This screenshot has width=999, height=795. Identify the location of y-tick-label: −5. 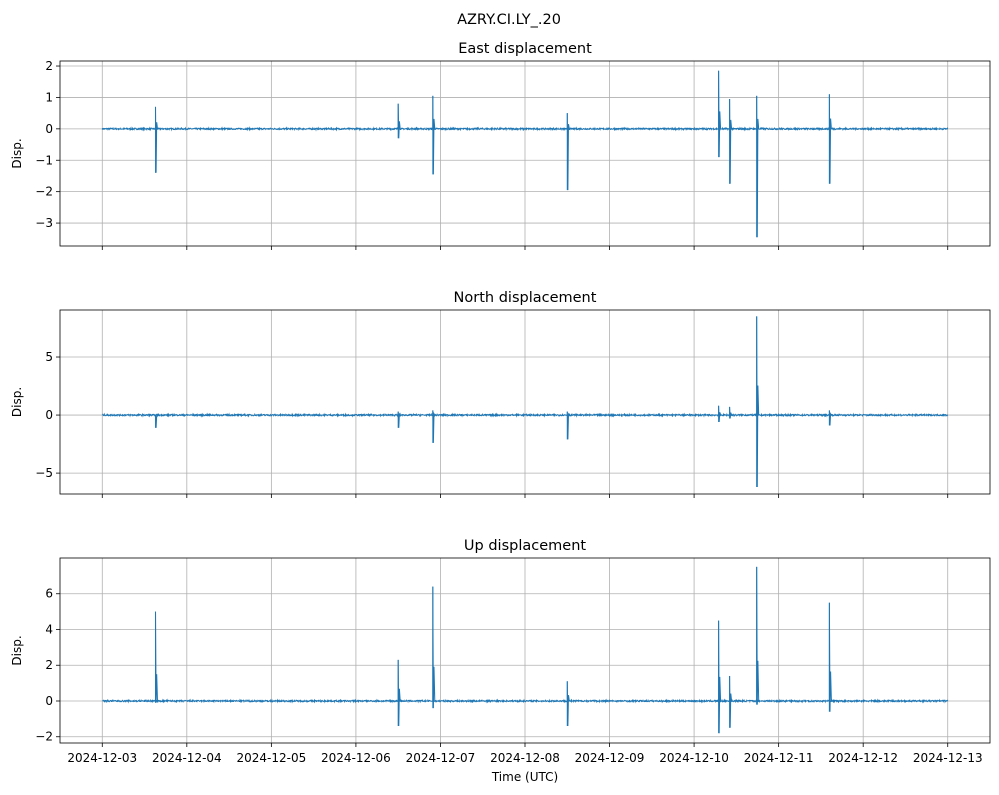
(44, 473).